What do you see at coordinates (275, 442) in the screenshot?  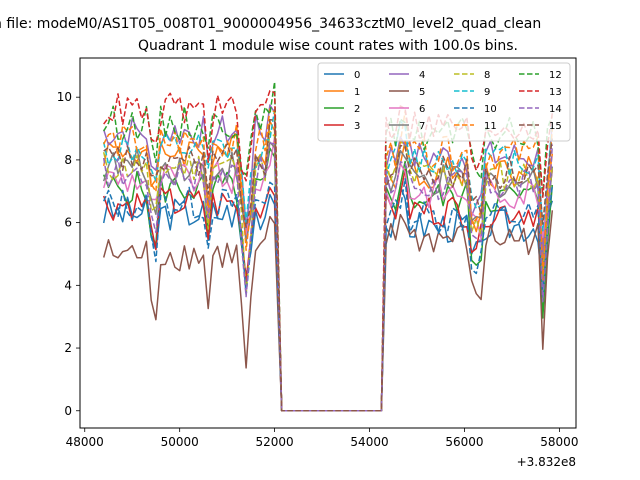 I see `x-tick-label: 52000` at bounding box center [275, 442].